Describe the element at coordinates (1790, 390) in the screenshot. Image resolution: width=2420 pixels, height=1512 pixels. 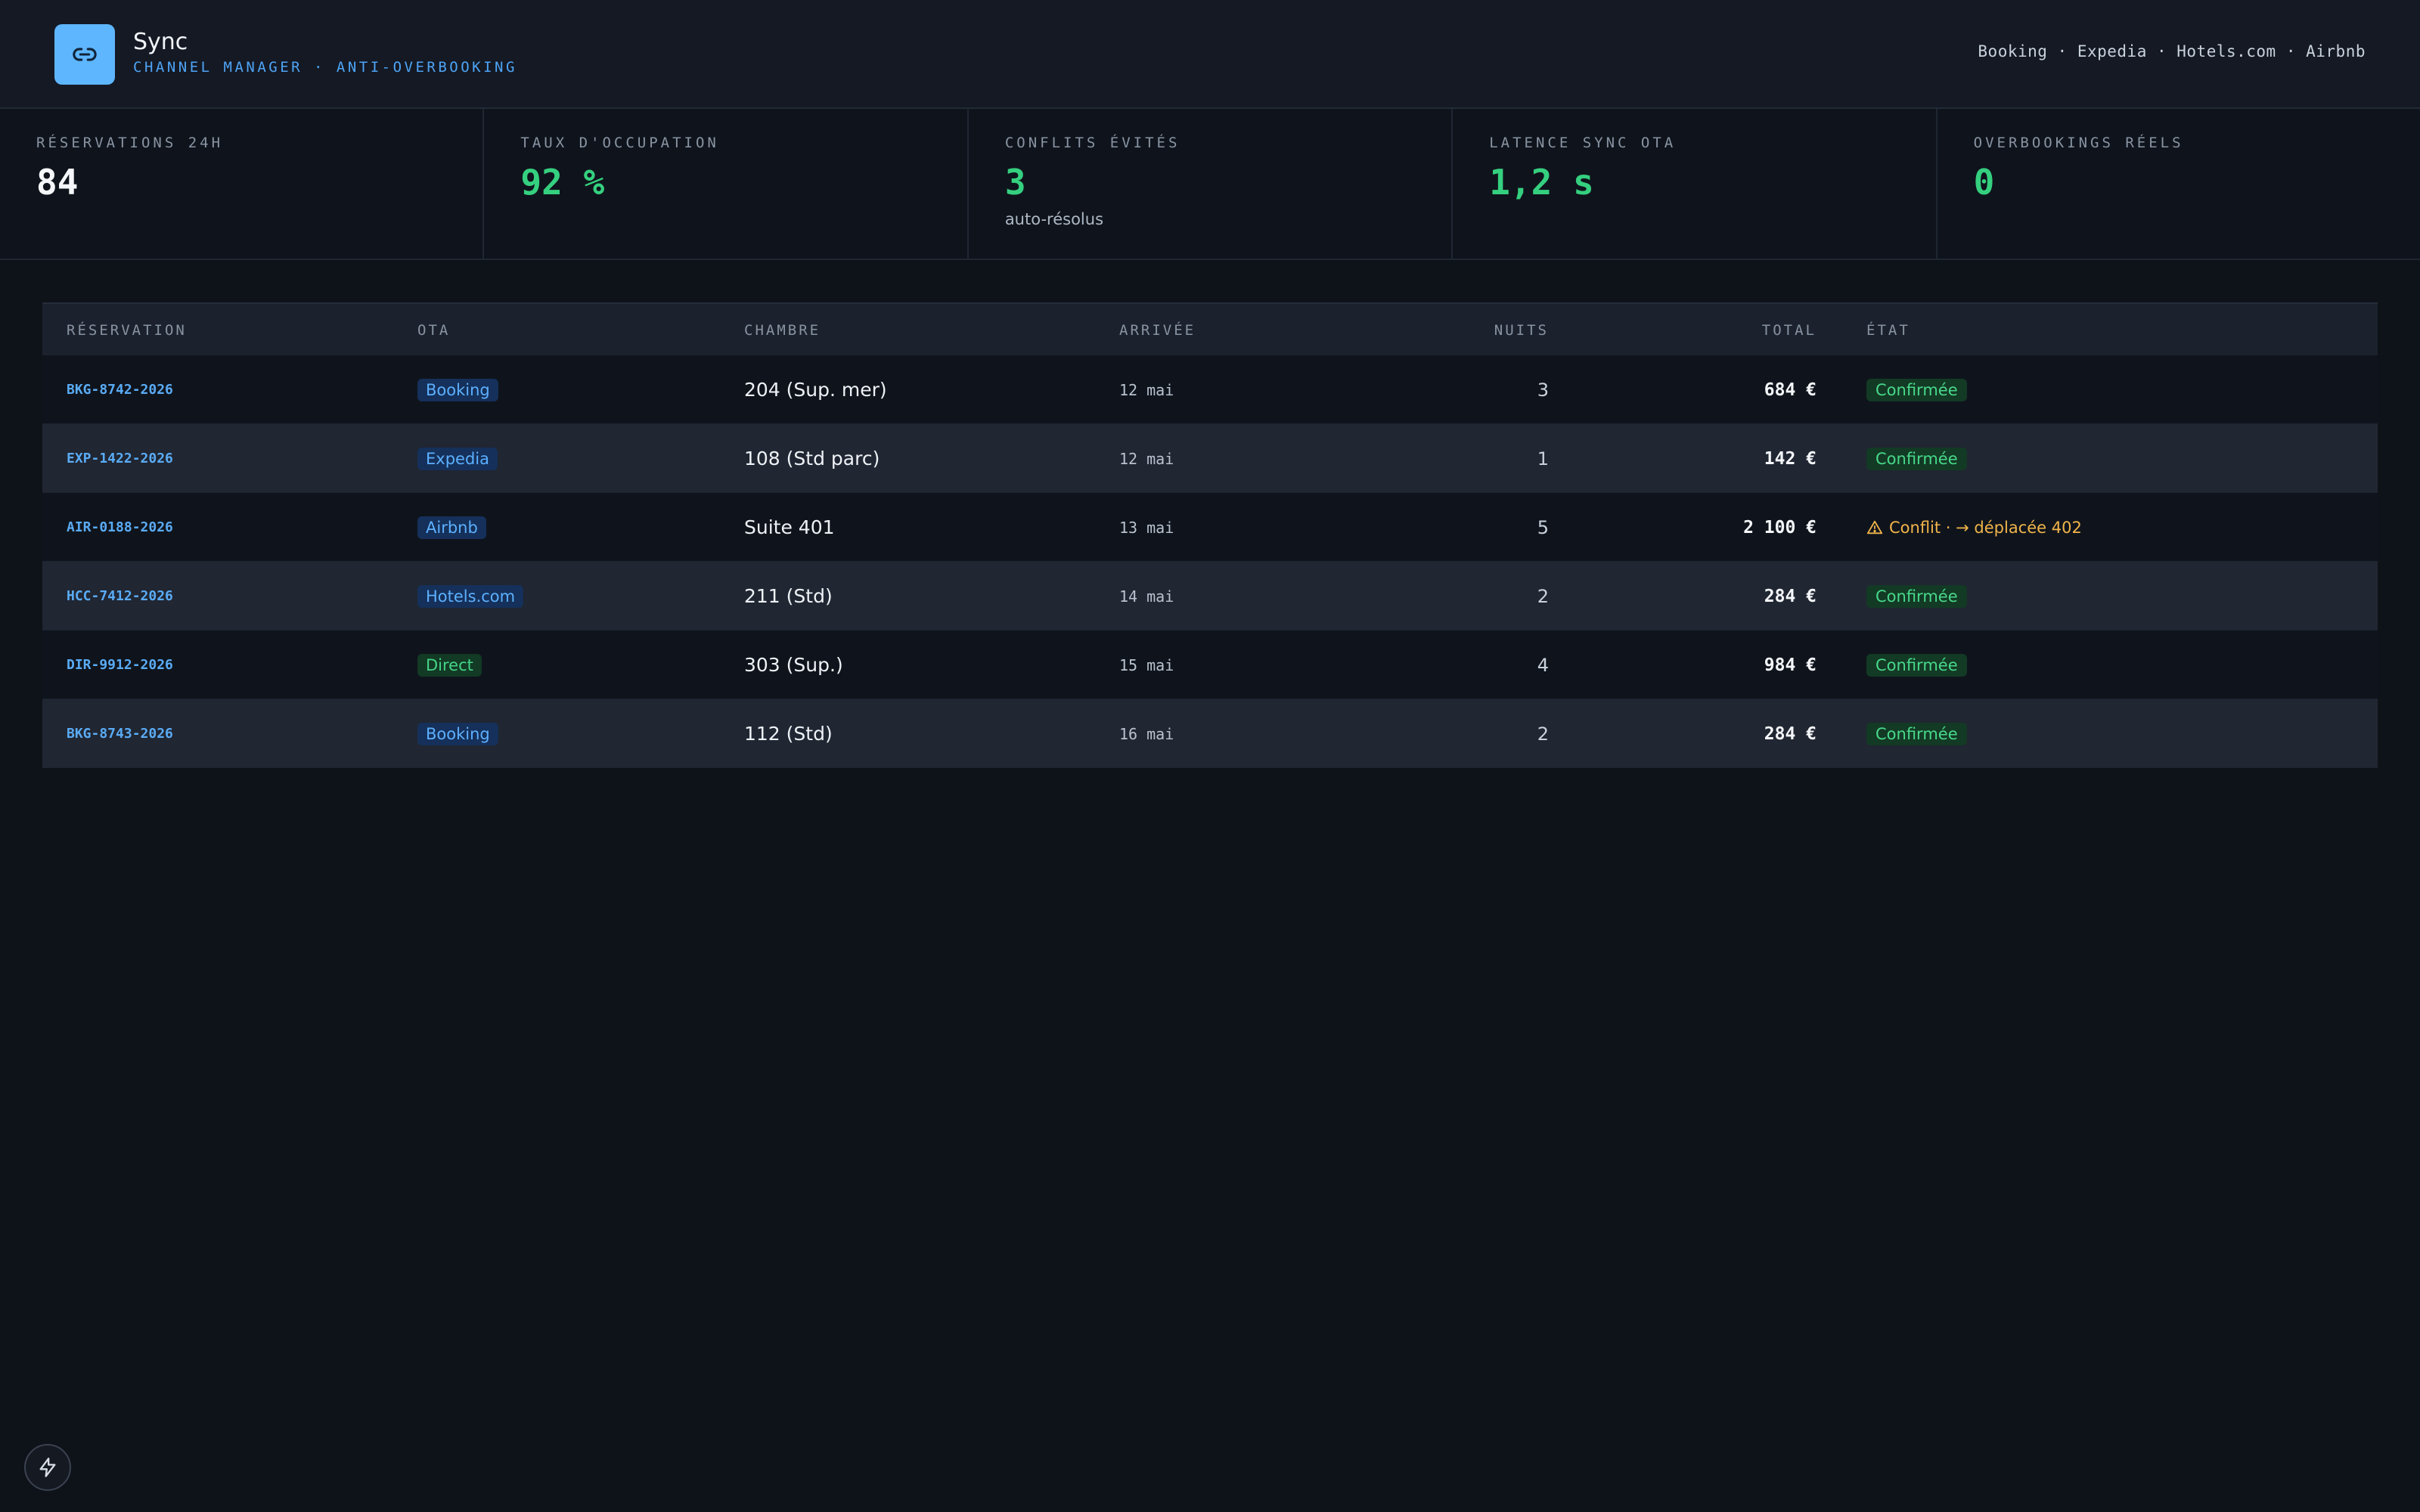
I see `total-cell: 684 €` at that location.